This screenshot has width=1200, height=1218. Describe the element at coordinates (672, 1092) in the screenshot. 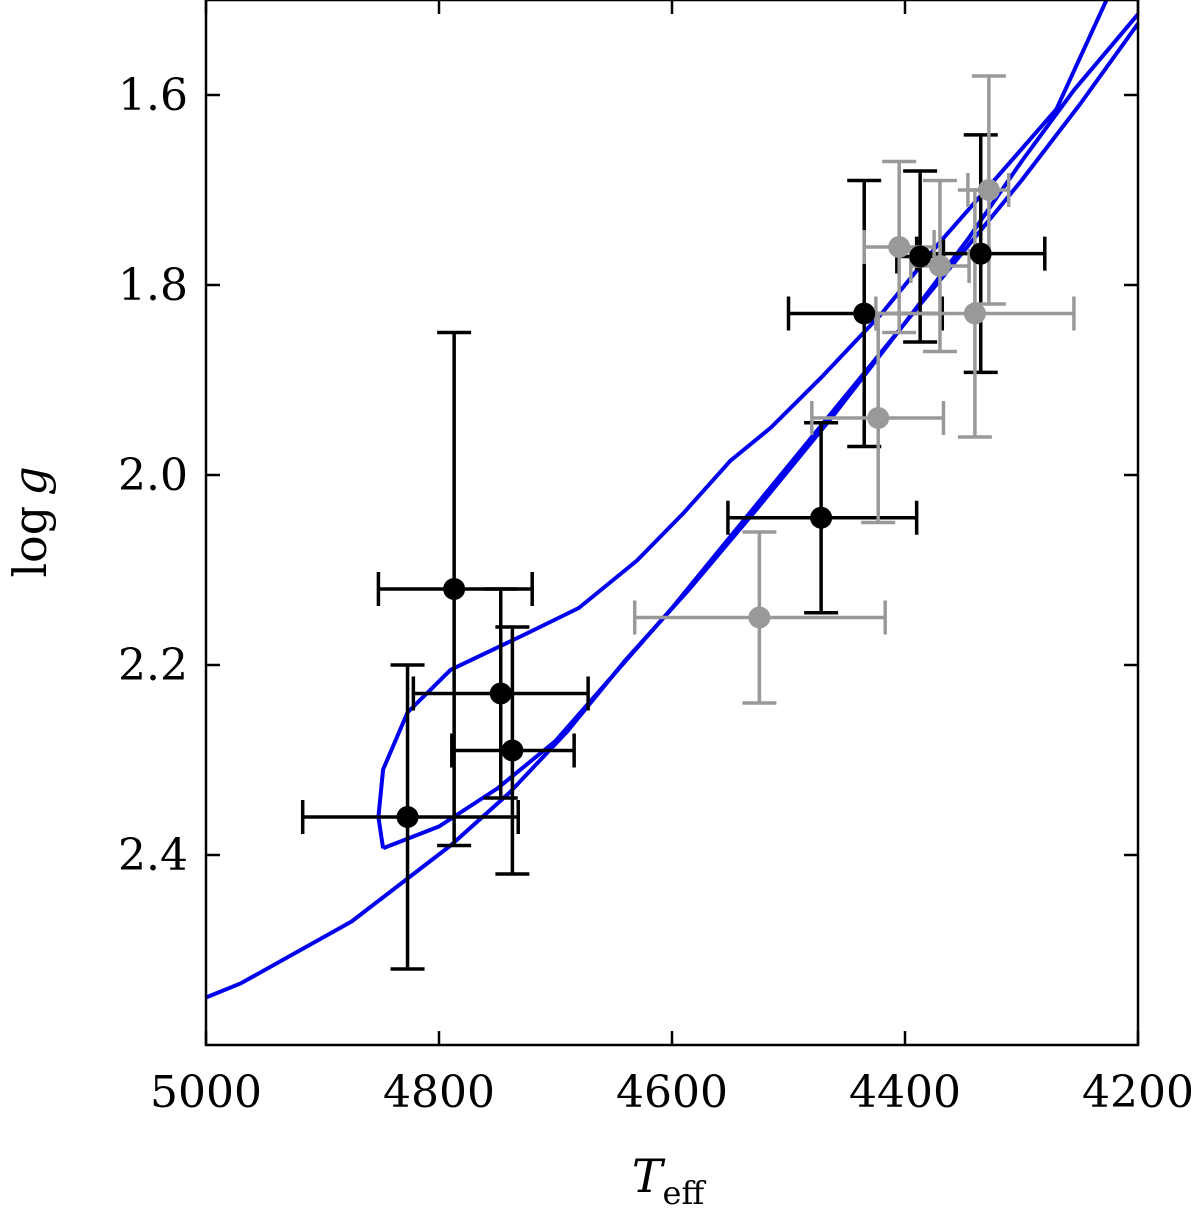

I see `x-tick-label: 4600` at that location.